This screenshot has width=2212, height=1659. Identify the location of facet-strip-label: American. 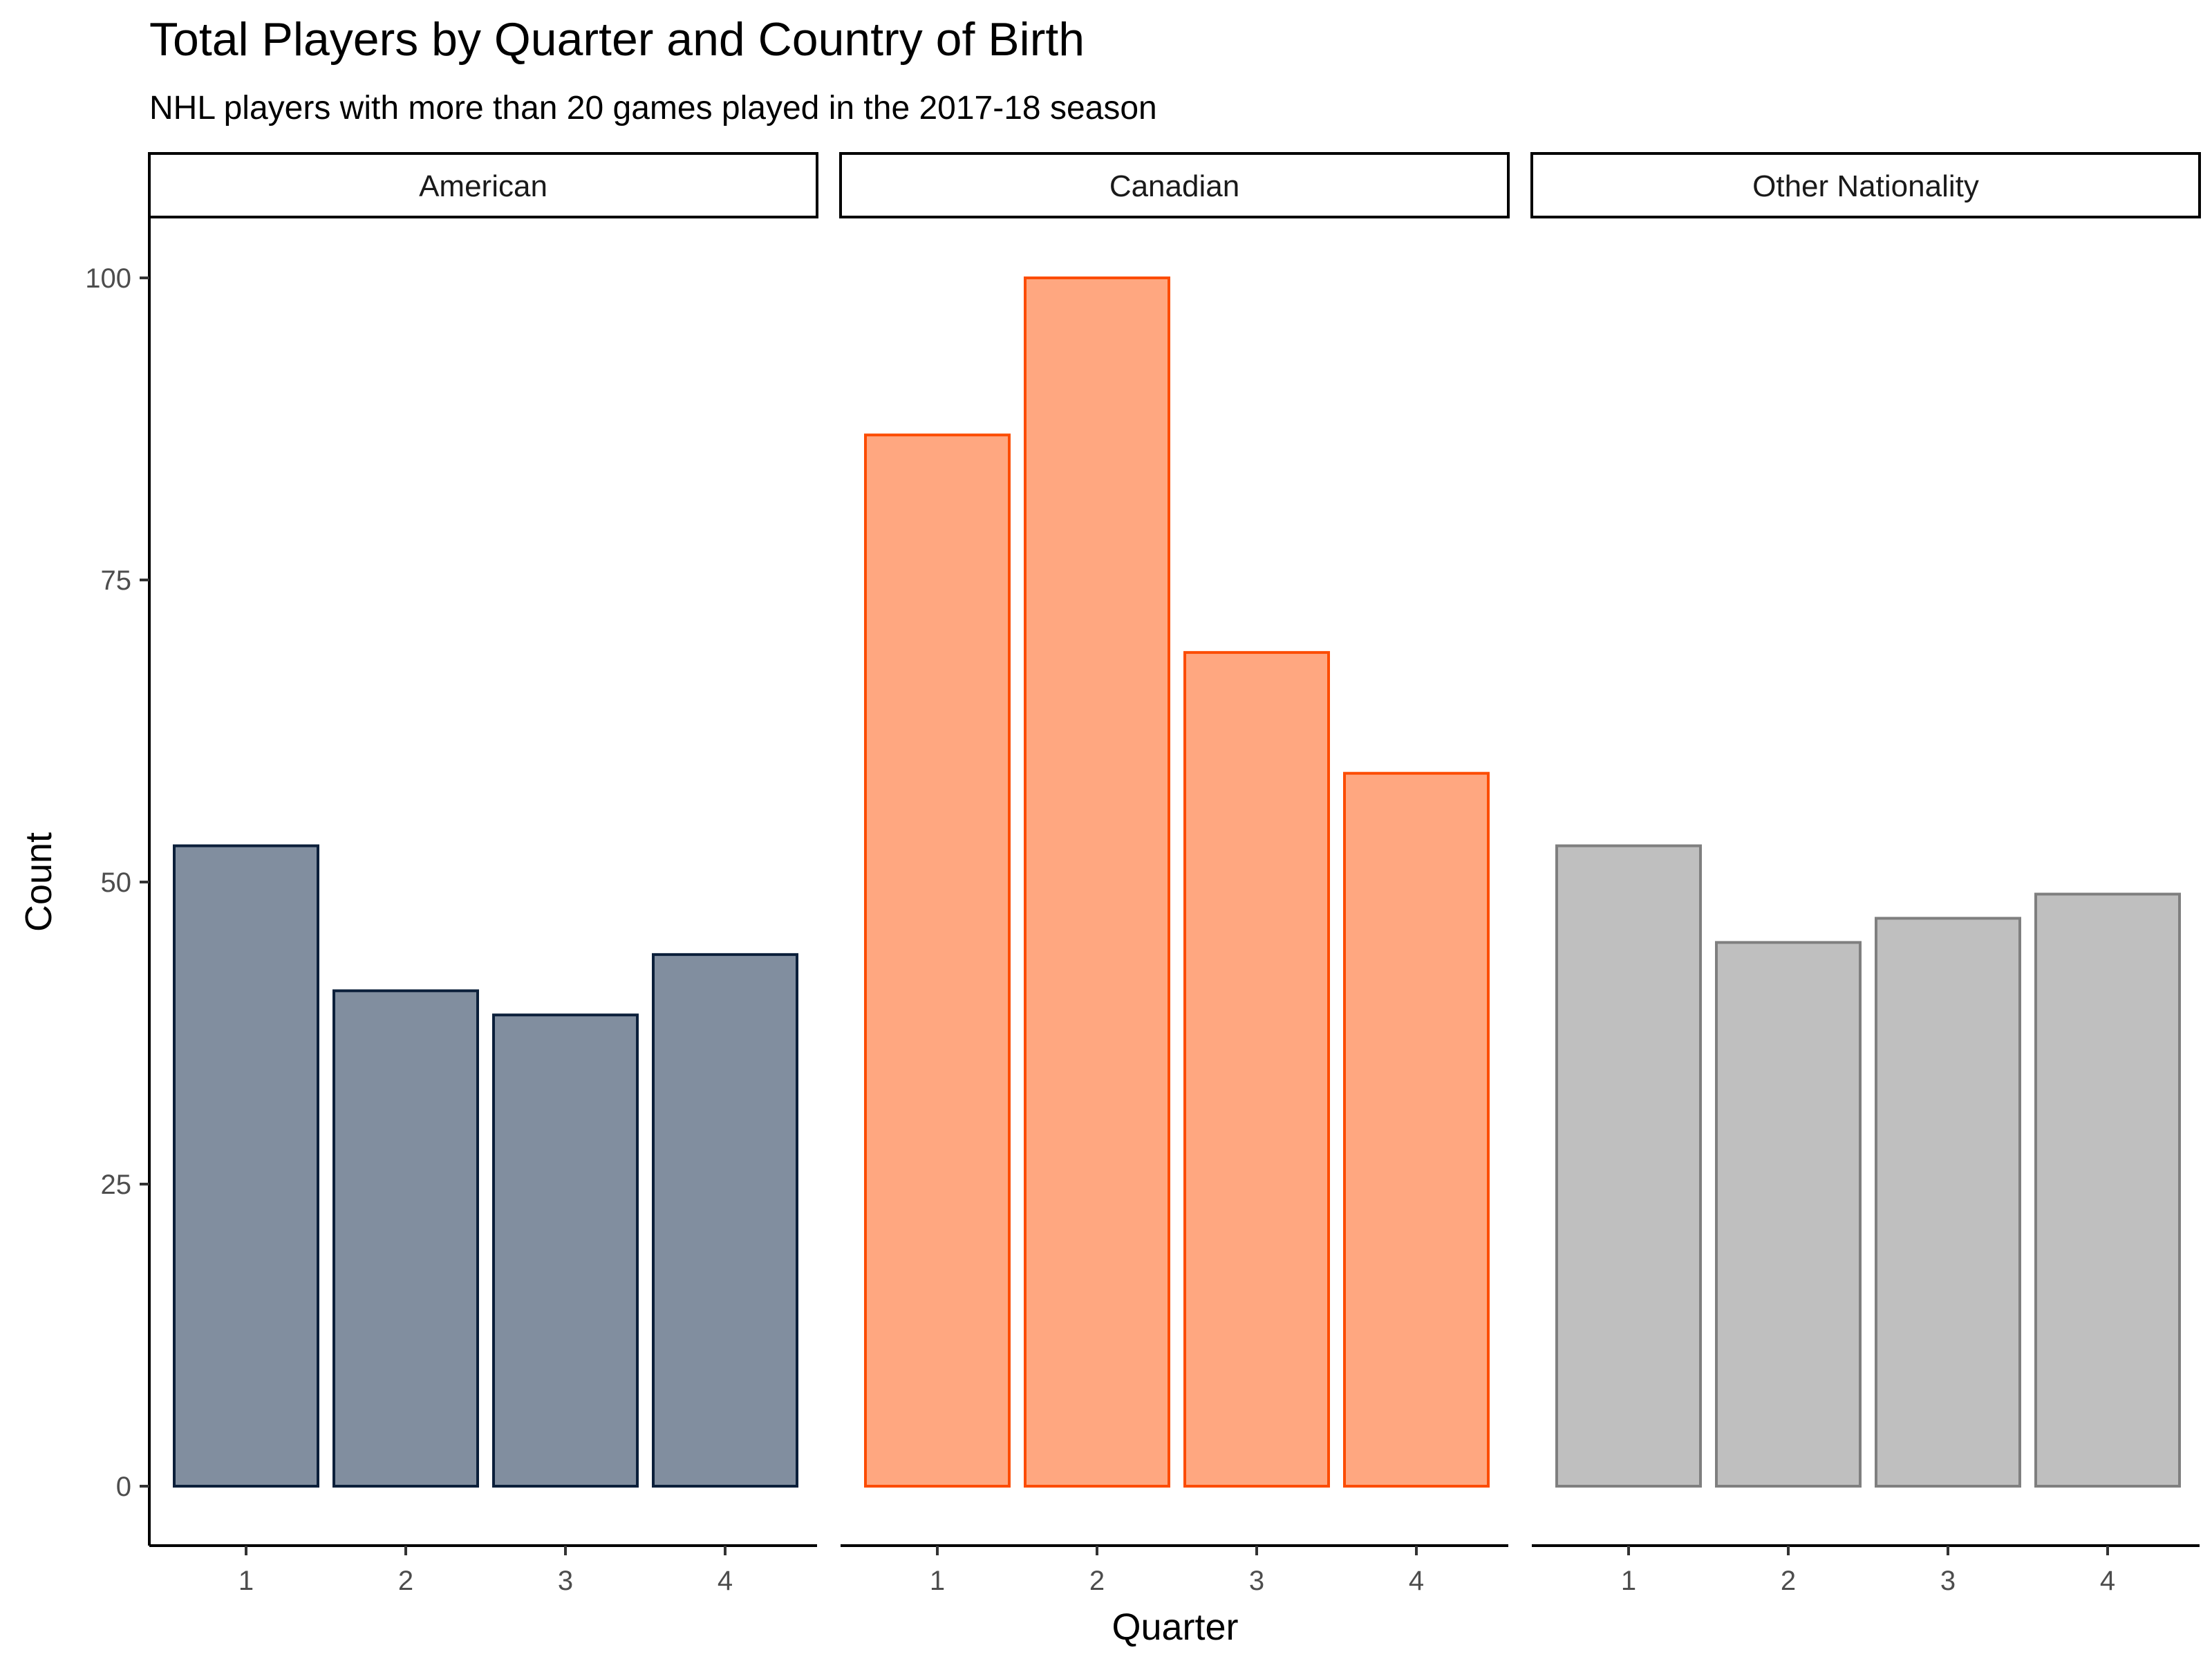
(483, 186).